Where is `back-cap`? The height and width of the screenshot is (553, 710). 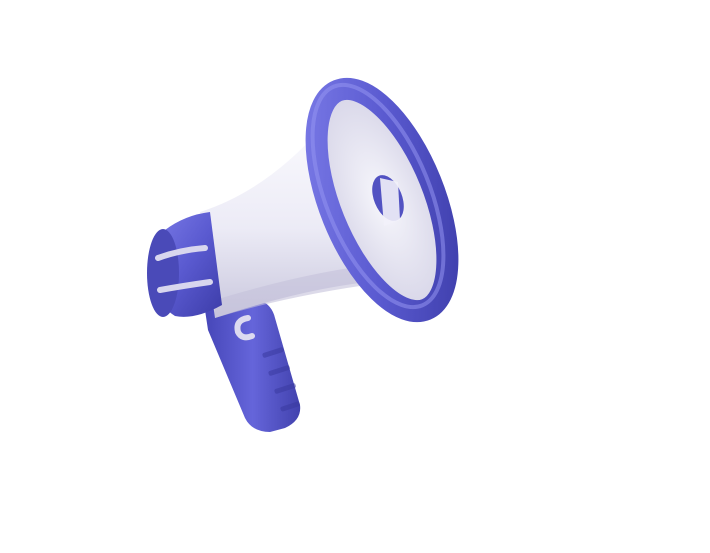 back-cap is located at coordinates (184, 264).